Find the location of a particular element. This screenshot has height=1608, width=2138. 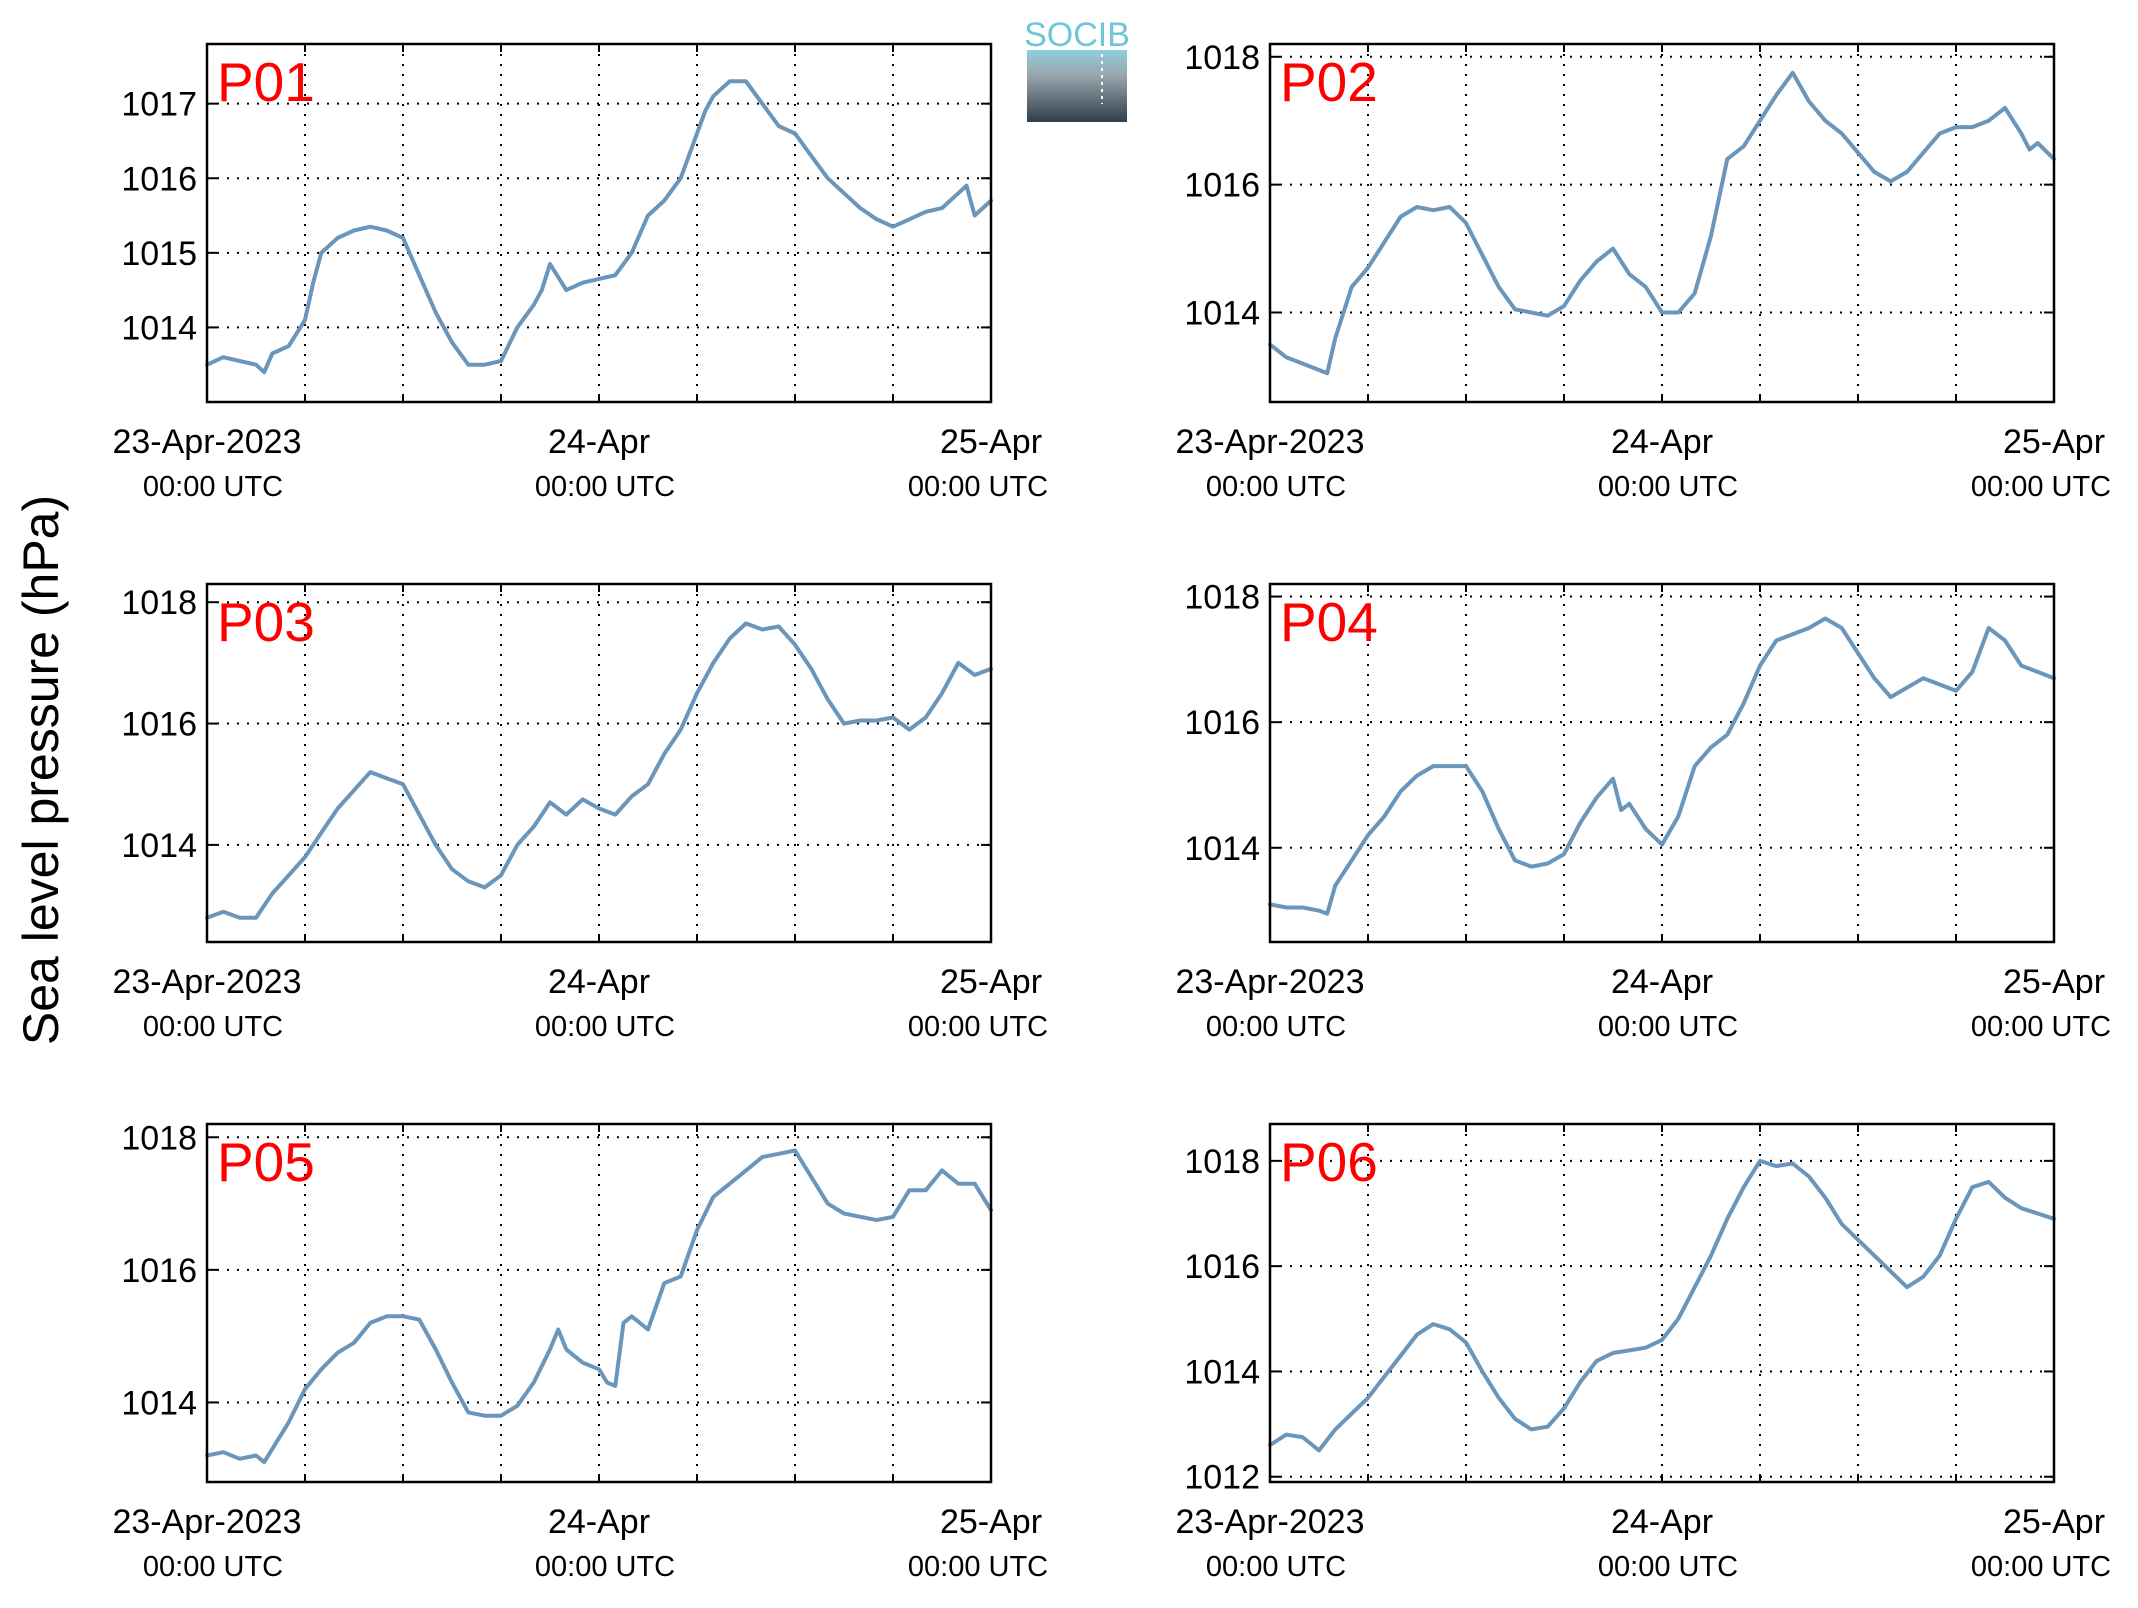

socib-logo-text: SOCIB is located at coordinates (1077, 35).